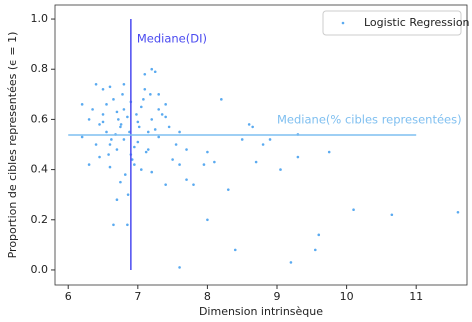  Describe the element at coordinates (369, 119) in the screenshot. I see `annotation: Mediane(% cibles representées)` at that location.